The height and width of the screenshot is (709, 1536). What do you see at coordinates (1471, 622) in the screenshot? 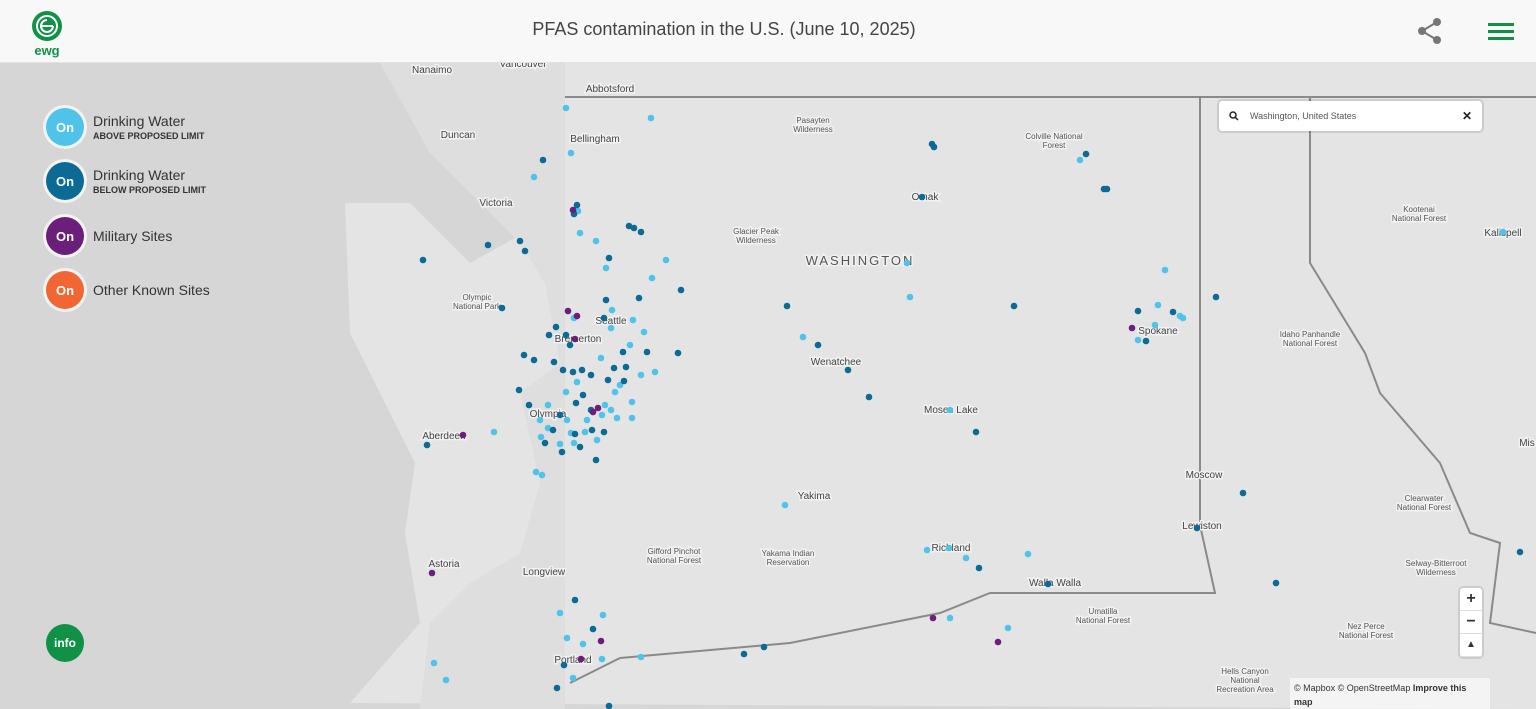
I see `zoom-out: −` at bounding box center [1471, 622].